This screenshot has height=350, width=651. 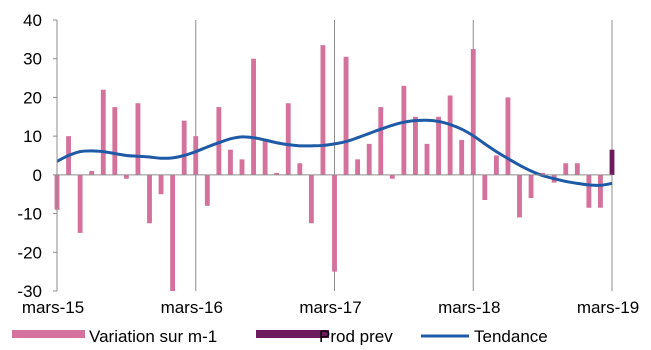 I want to click on legend-variation-label: Variation sur m-1, so click(x=153, y=336).